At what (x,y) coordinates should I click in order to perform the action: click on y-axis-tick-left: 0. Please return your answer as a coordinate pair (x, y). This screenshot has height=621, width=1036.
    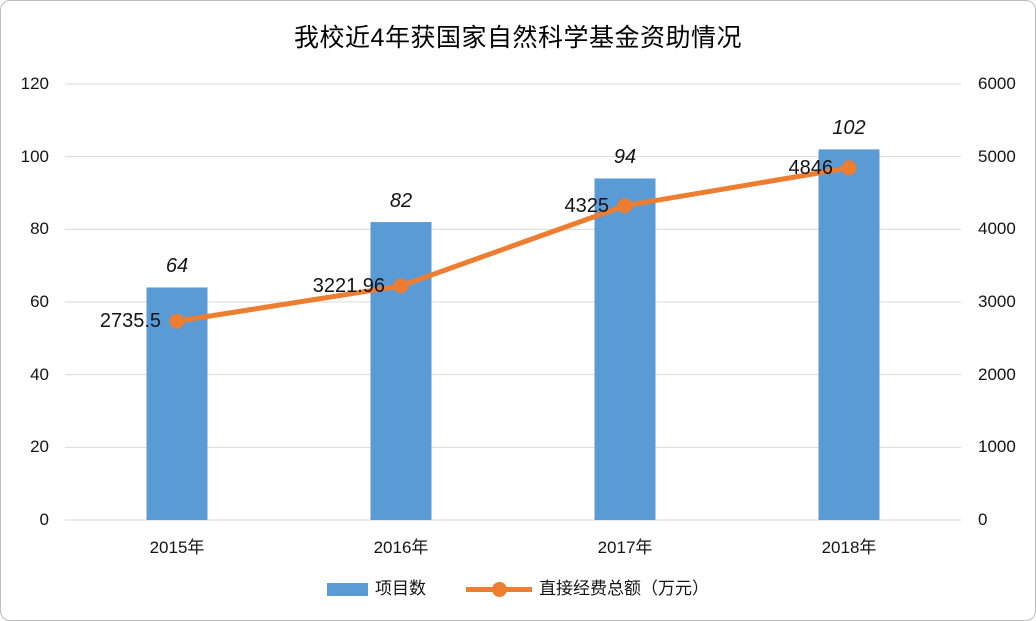
    Looking at the image, I should click on (44, 519).